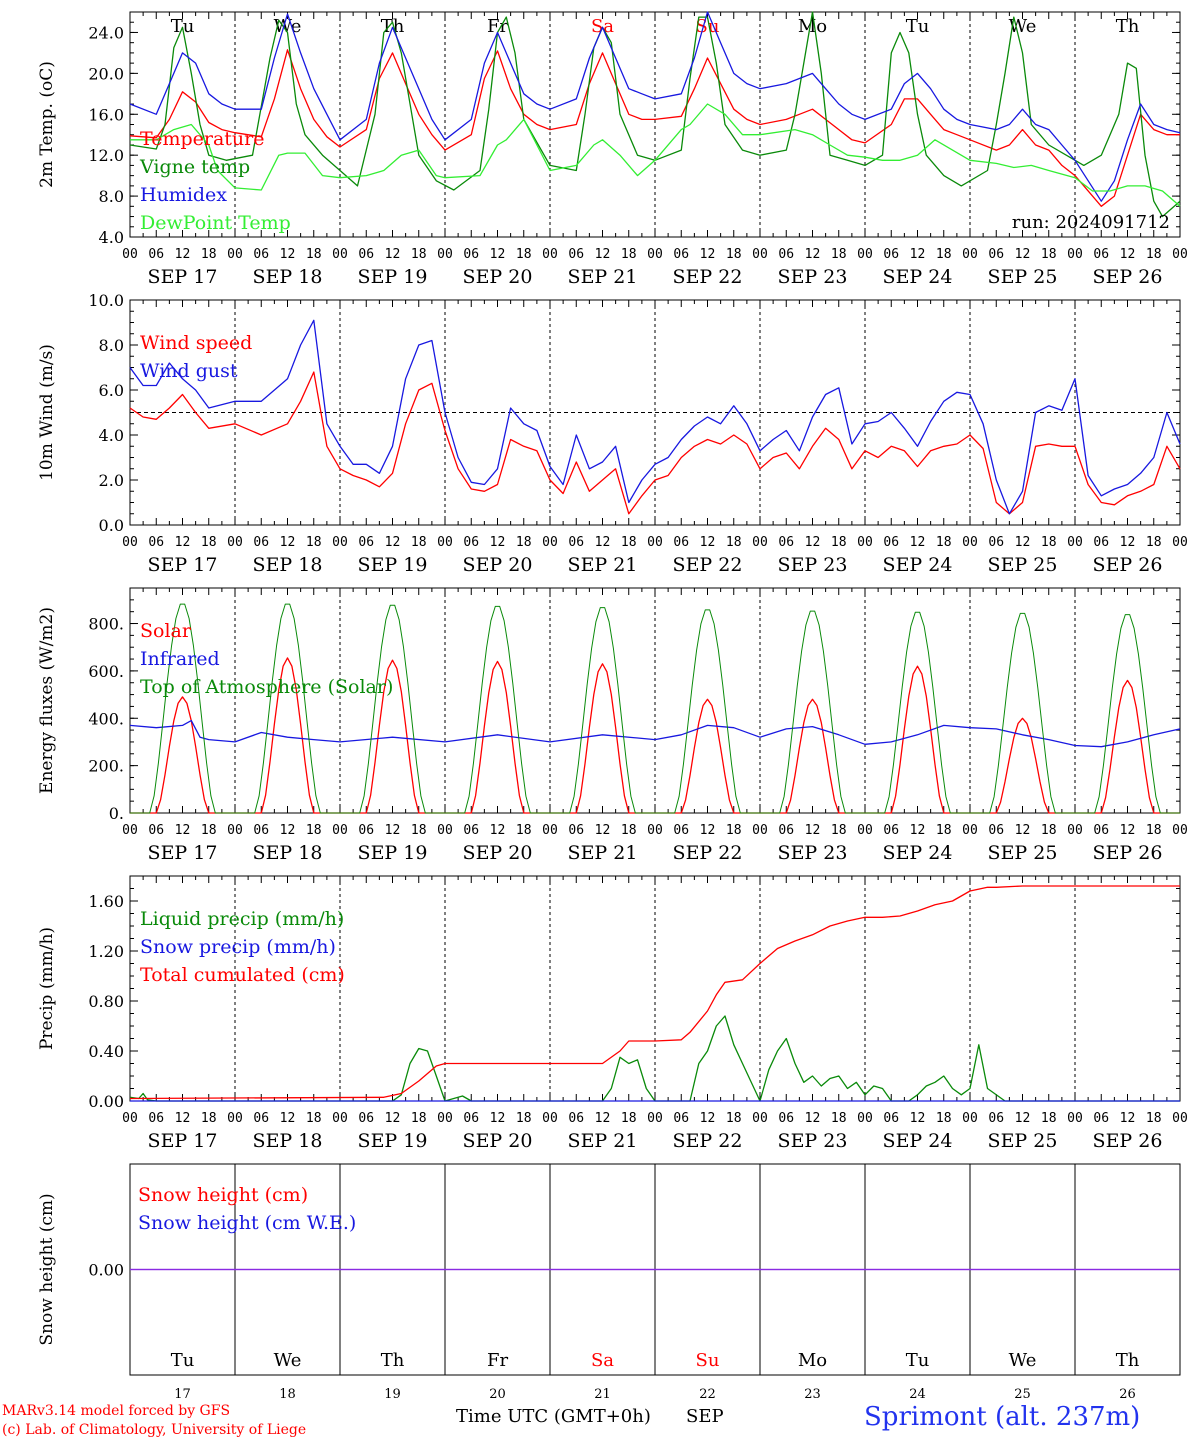 The height and width of the screenshot is (1440, 1194). Describe the element at coordinates (497, 1394) in the screenshot. I see `x-day-number: 20` at that location.